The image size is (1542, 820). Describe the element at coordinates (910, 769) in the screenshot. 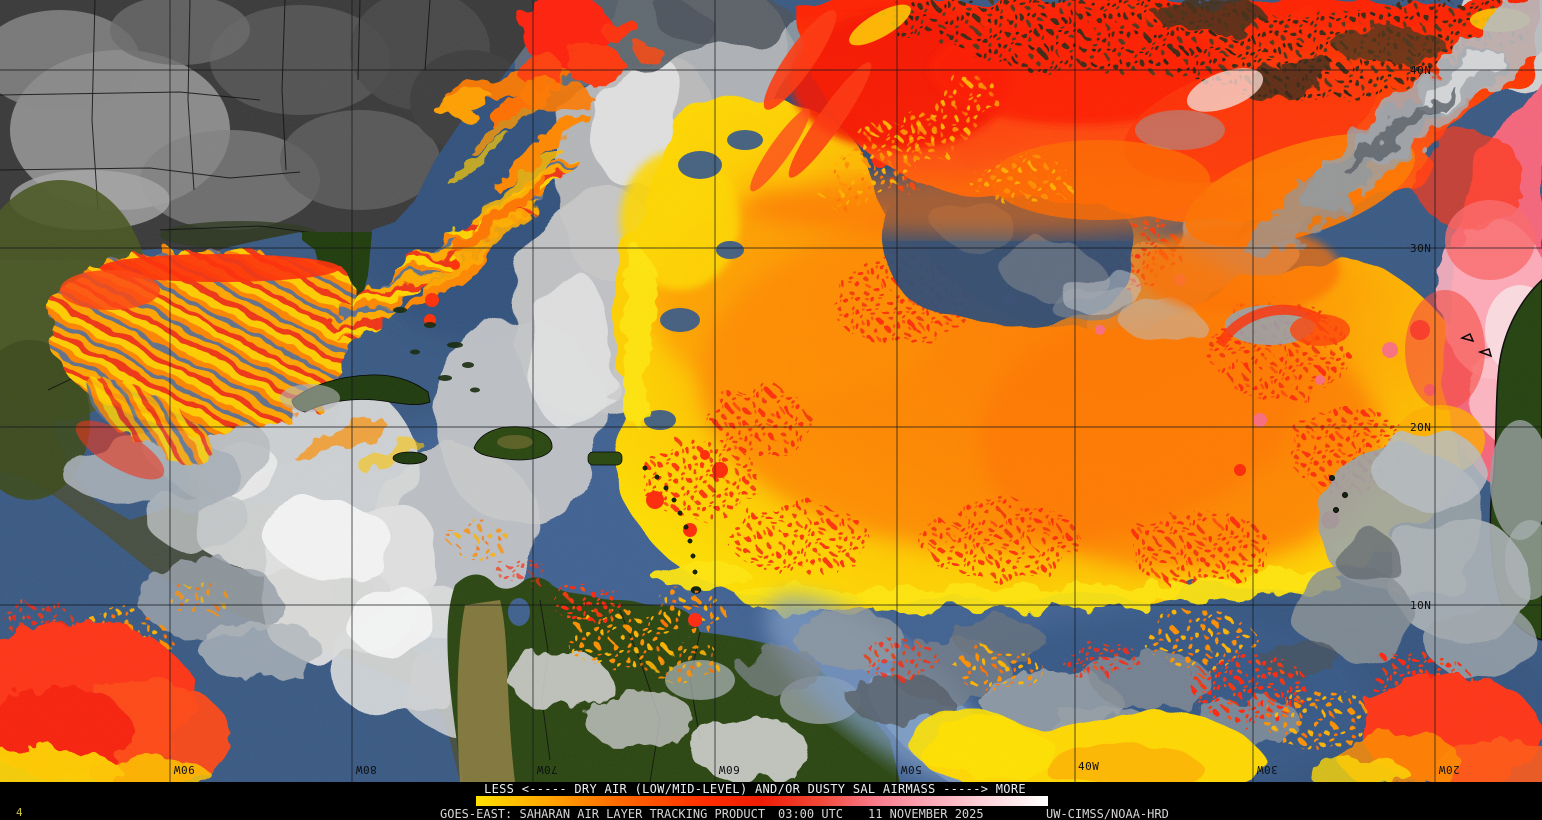

I see `lon-label-50w: 50W` at that location.